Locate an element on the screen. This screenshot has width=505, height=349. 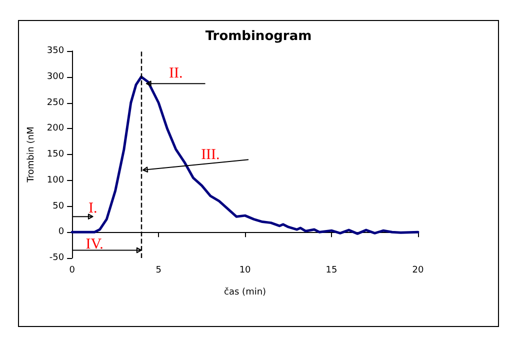
x-axis-title: čas (min) is located at coordinates (245, 292).